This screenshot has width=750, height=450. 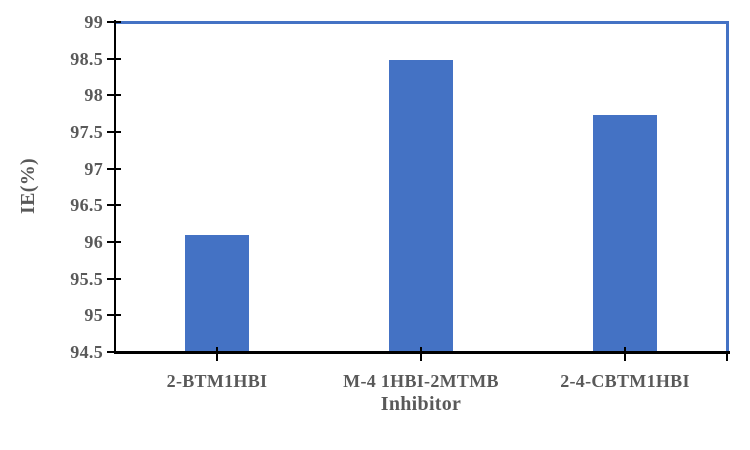 I want to click on y-tick-label: 97.5, so click(x=86, y=132).